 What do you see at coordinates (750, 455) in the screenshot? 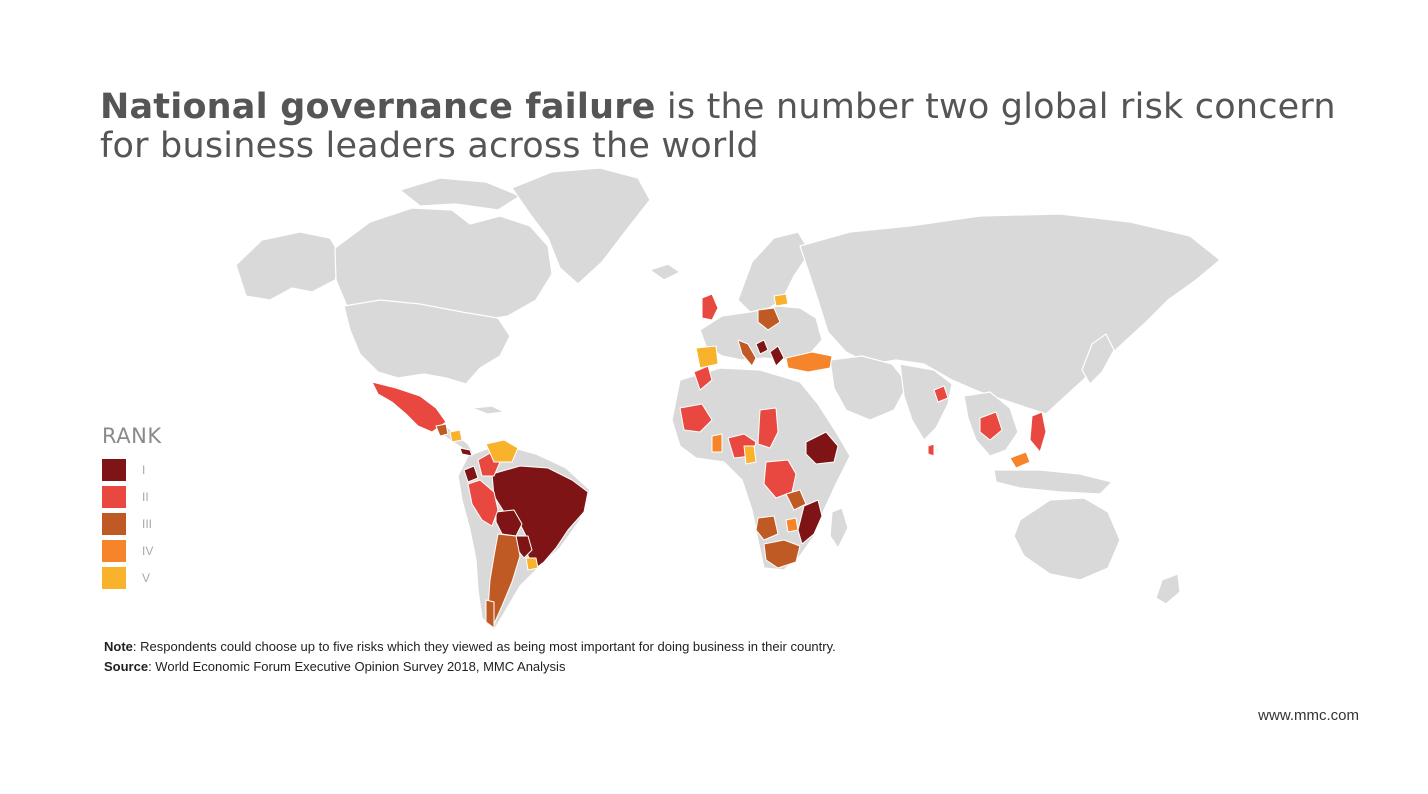
I see `region-cameroon` at bounding box center [750, 455].